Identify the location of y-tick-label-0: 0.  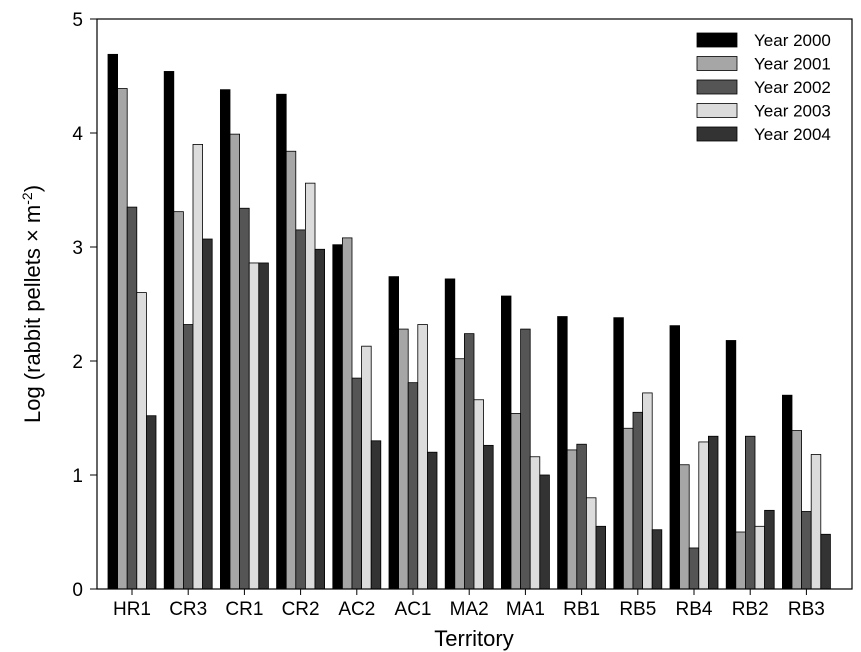
(77, 590).